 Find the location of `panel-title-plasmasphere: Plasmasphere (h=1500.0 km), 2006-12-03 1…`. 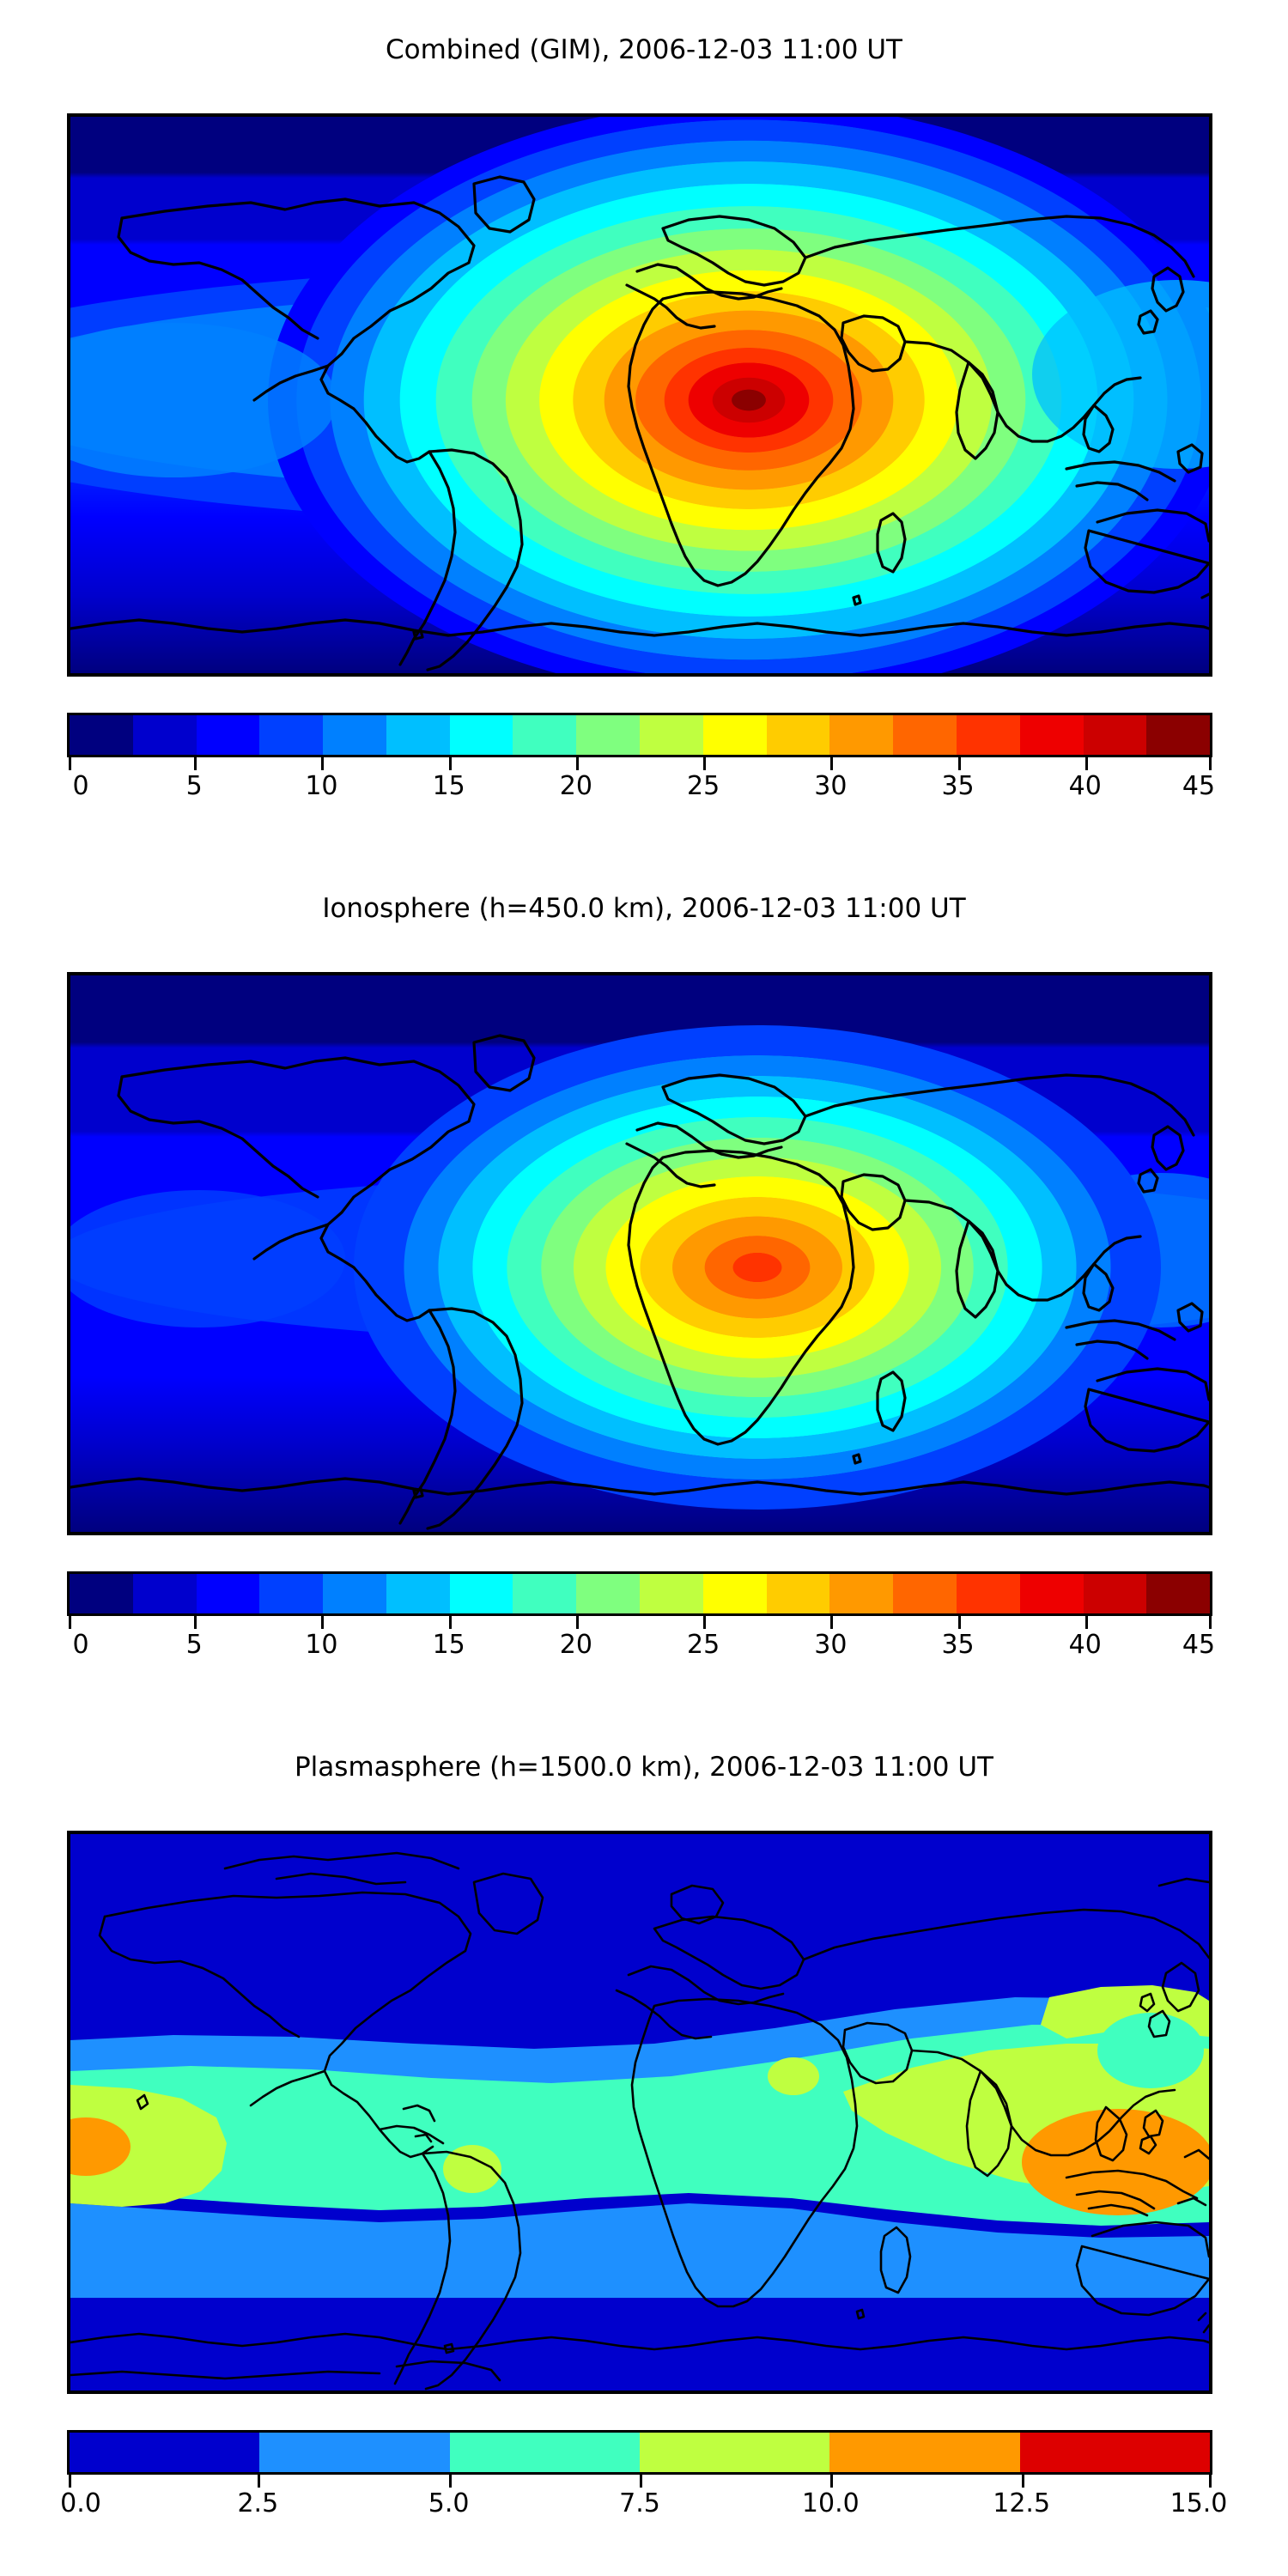

panel-title-plasmasphere: Plasmasphere (h=1500.0 km), 2006-12-03 1… is located at coordinates (643, 1768).